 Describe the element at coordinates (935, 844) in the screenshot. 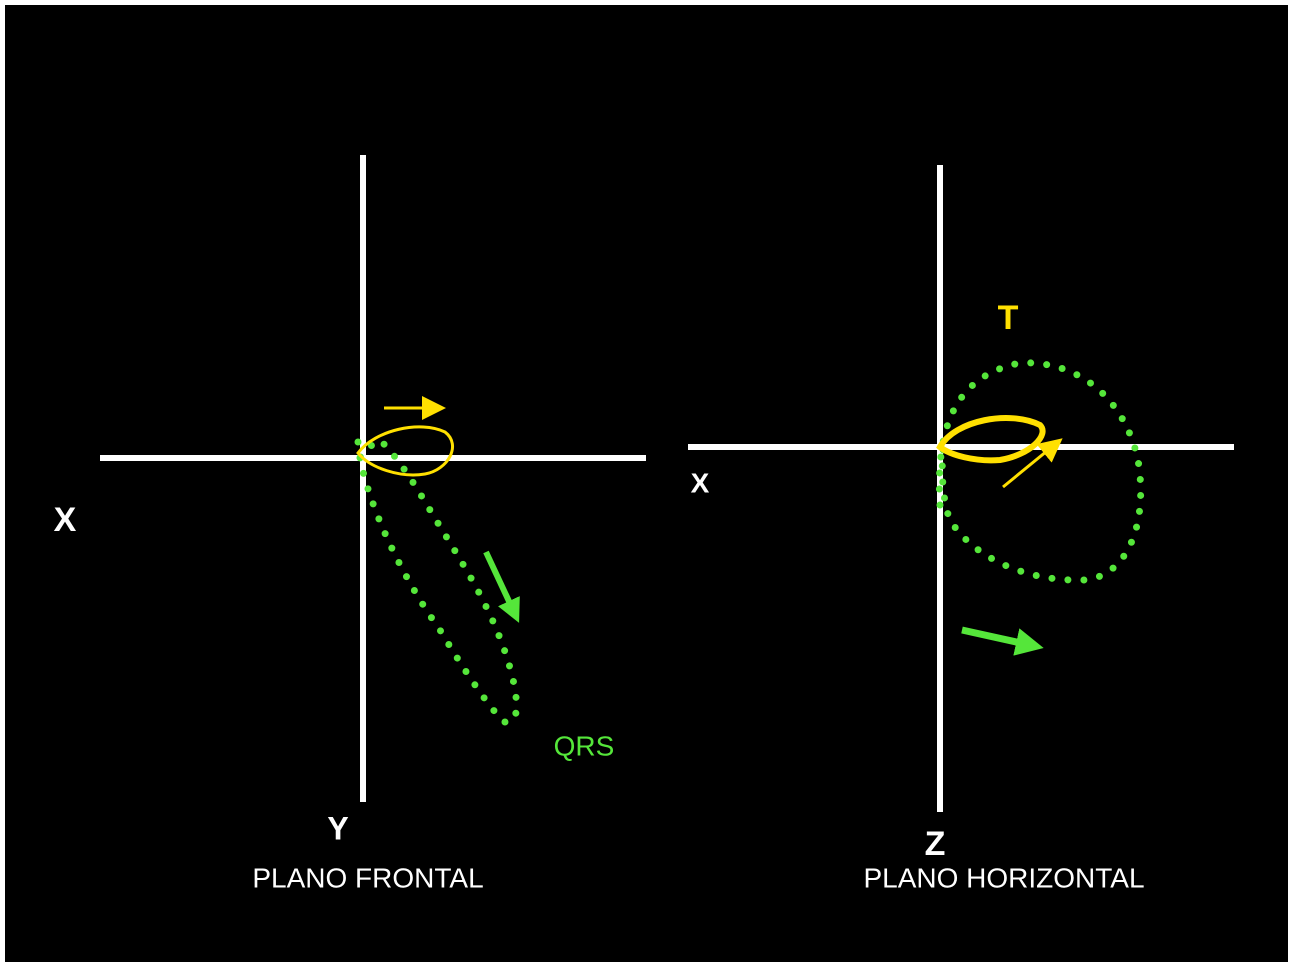

I see `z-axis-label: Z` at that location.